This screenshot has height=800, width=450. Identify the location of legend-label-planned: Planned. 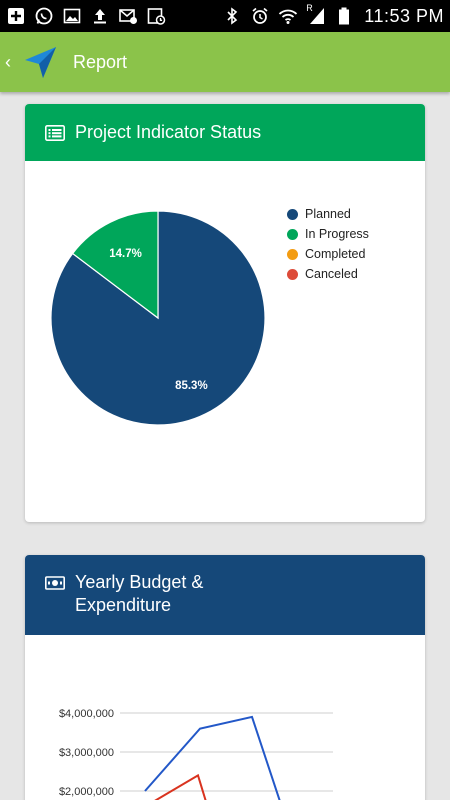
(328, 214).